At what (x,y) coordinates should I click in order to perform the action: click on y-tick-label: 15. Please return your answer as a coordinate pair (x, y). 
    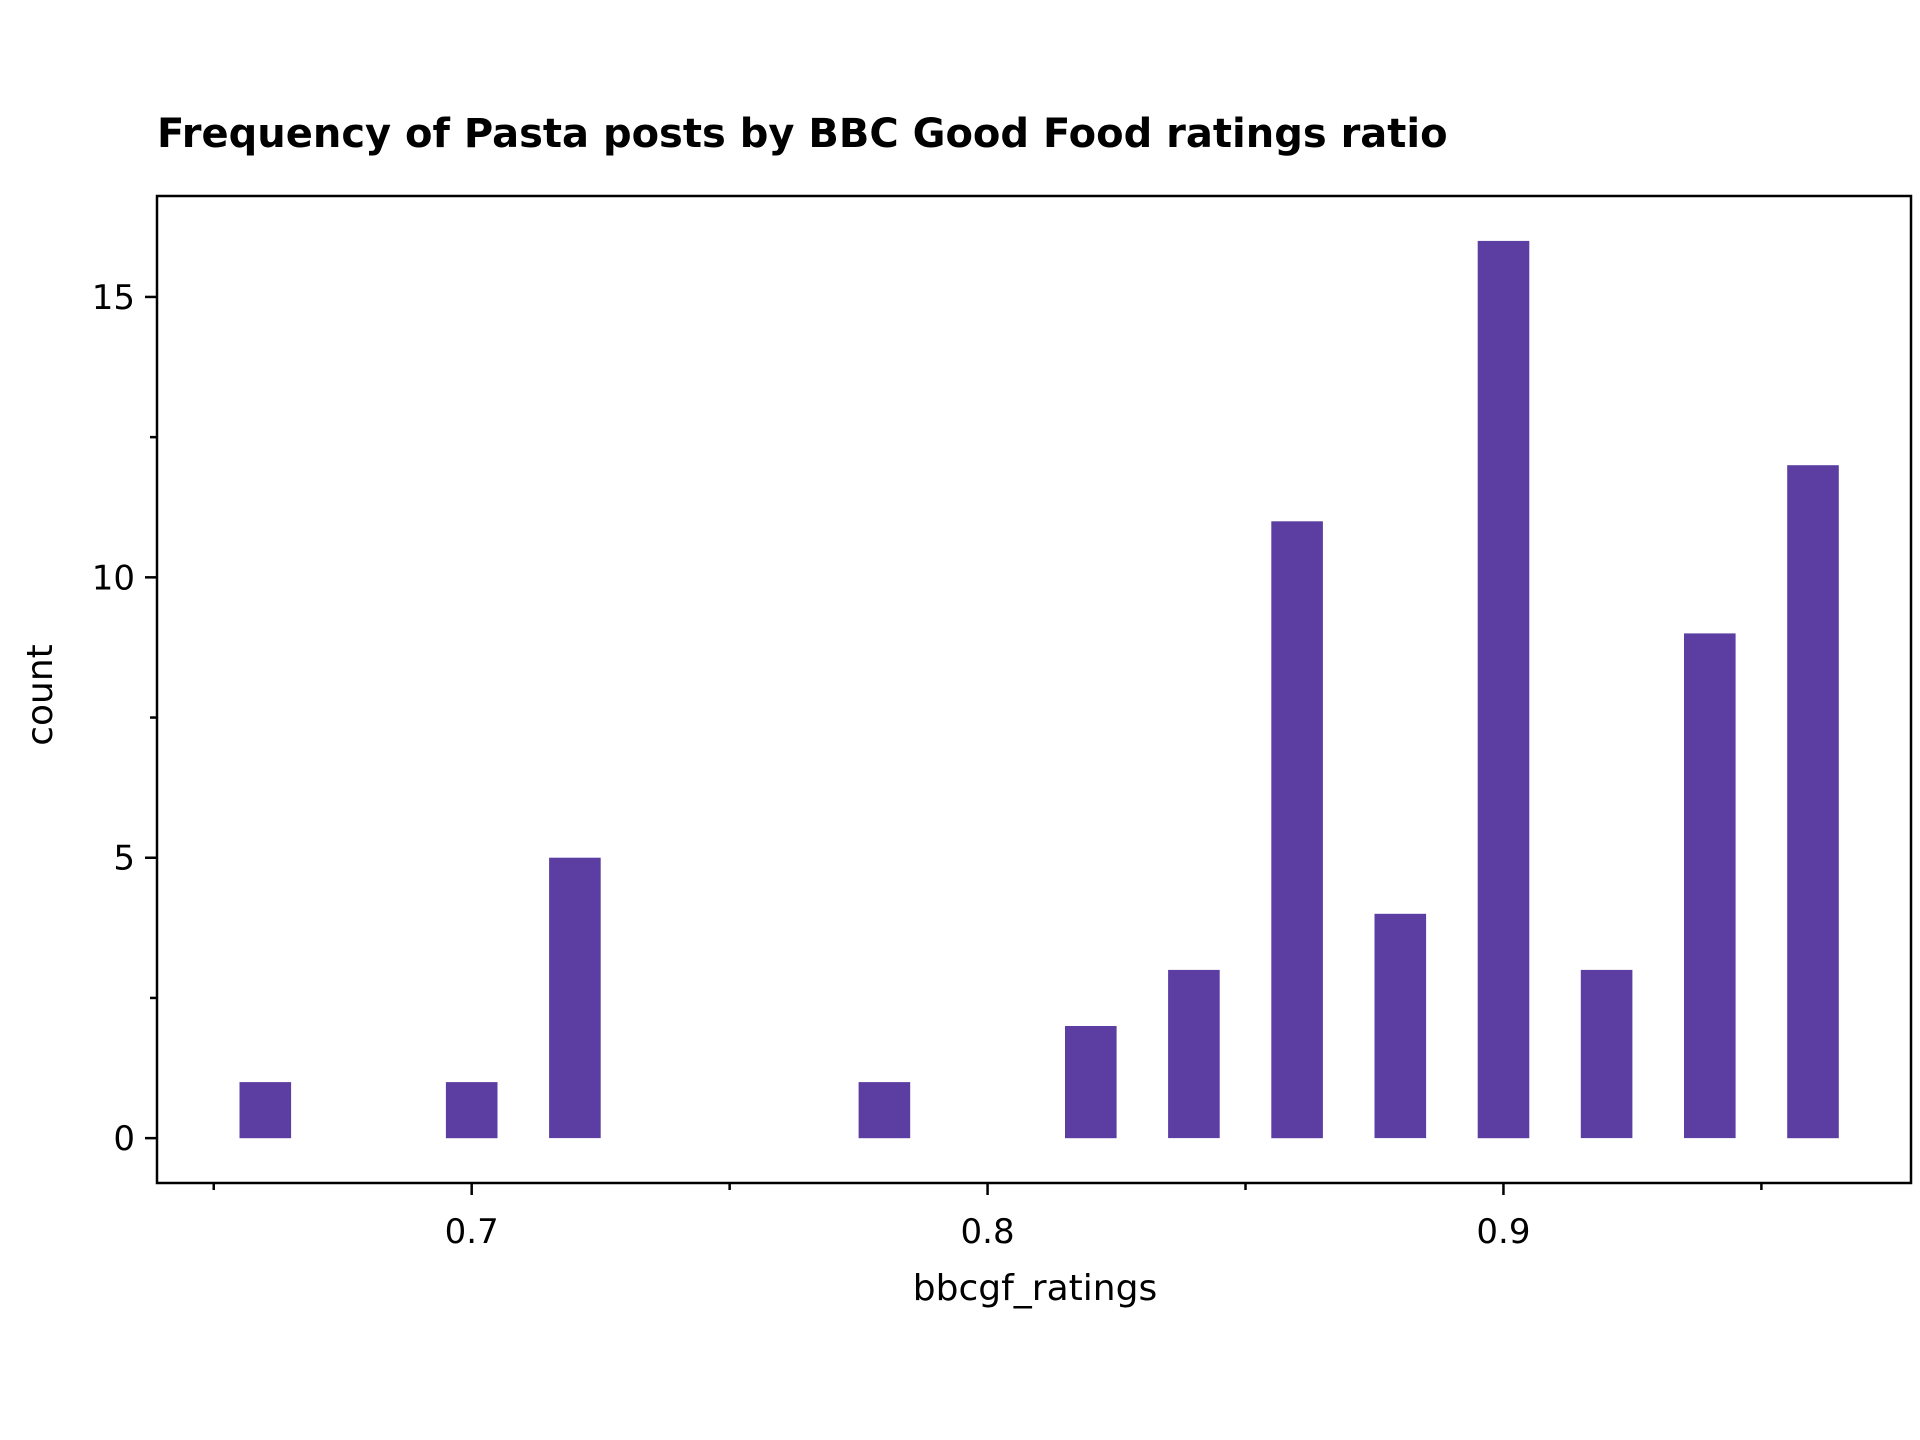
    Looking at the image, I should click on (113, 298).